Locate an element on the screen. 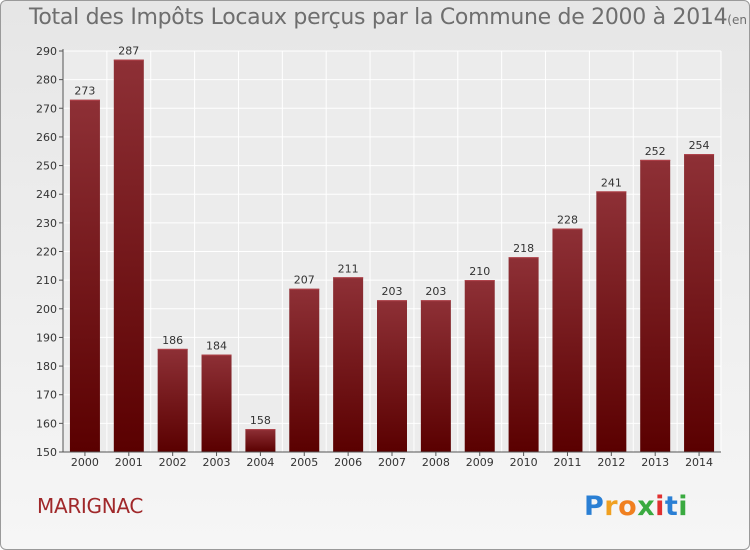 This screenshot has width=750, height=550. xtick-label-2010: 2010 is located at coordinates (524, 462).